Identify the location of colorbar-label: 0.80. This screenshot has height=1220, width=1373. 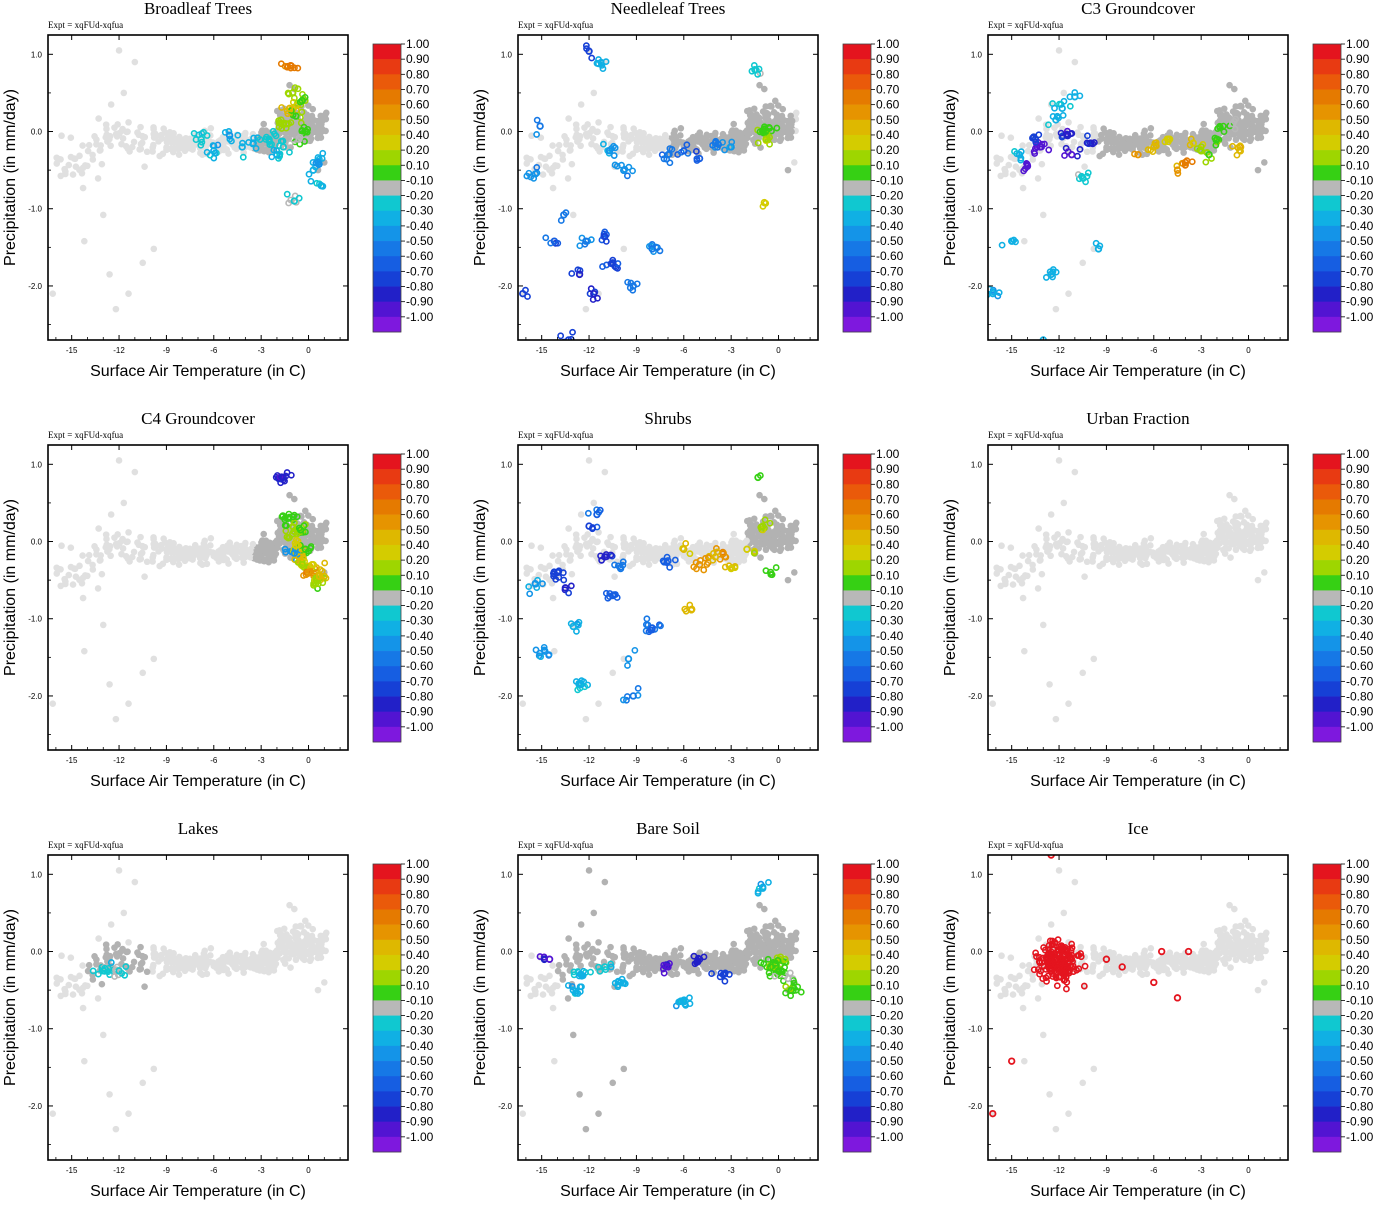
(418, 74).